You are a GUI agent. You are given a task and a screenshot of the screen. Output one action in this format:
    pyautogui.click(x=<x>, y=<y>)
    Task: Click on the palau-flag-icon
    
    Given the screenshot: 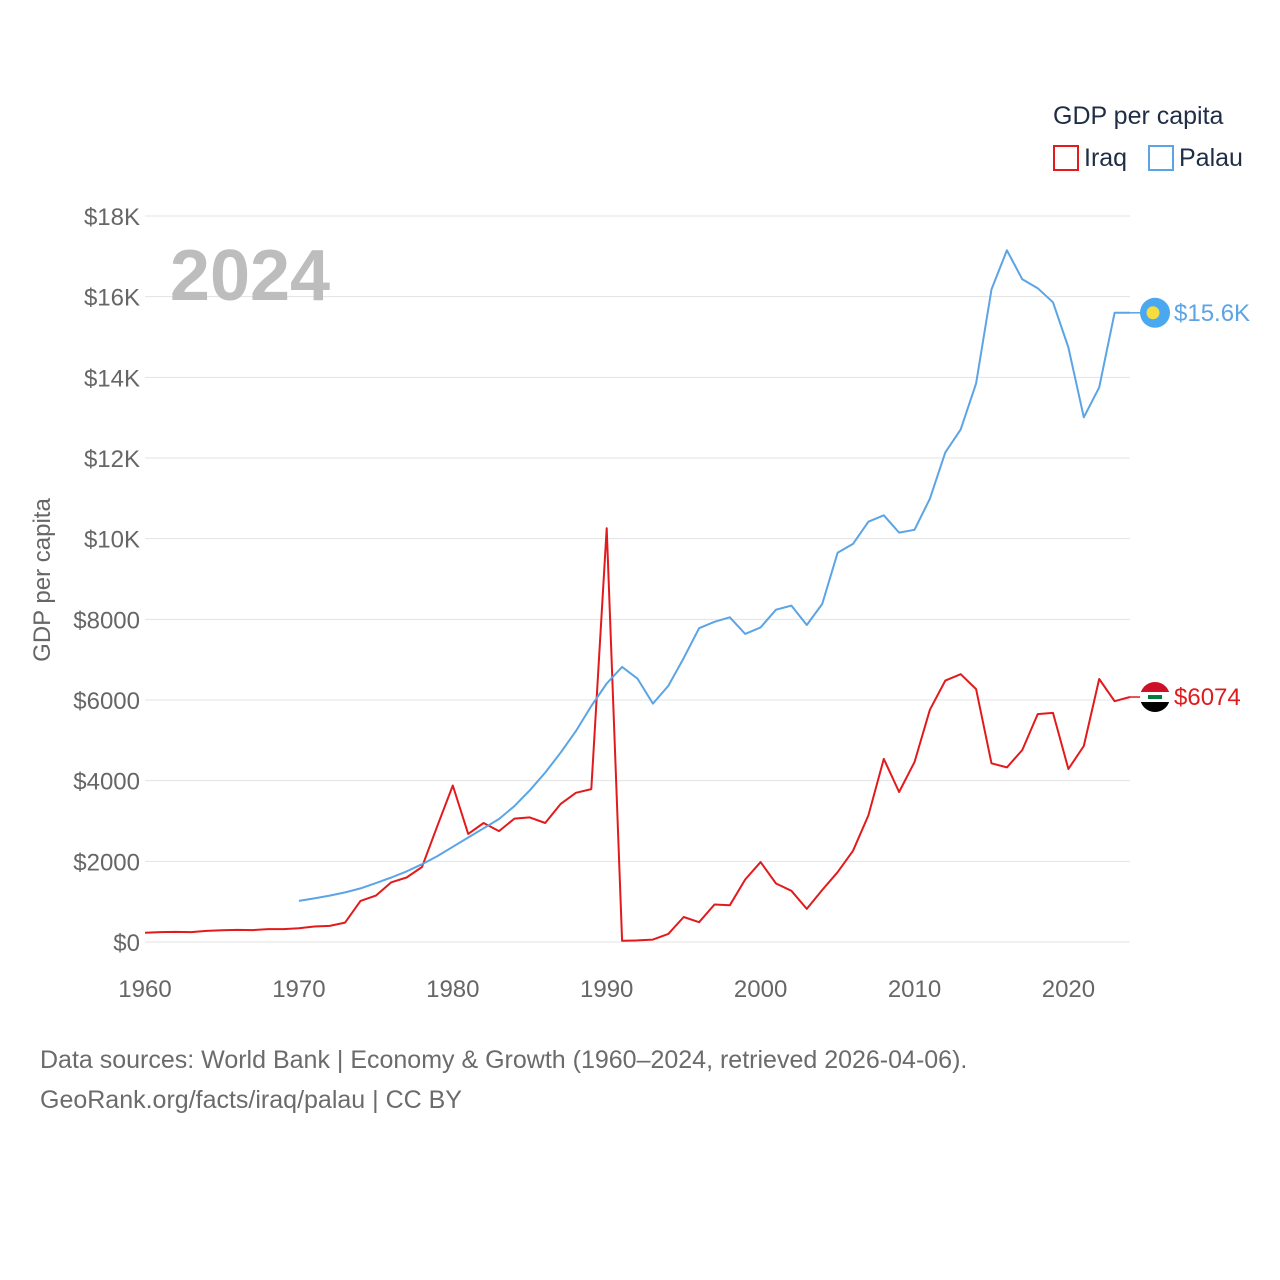 What is the action you would take?
    pyautogui.click(x=1155, y=312)
    